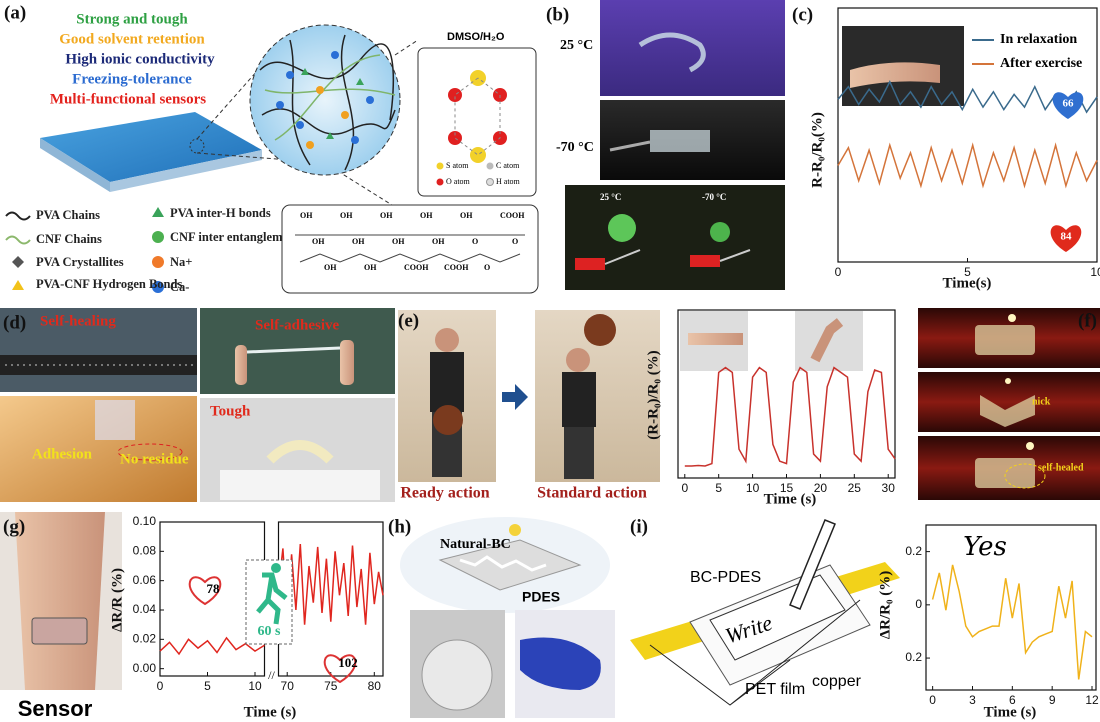  I want to click on atom-label: H atom, so click(508, 181).